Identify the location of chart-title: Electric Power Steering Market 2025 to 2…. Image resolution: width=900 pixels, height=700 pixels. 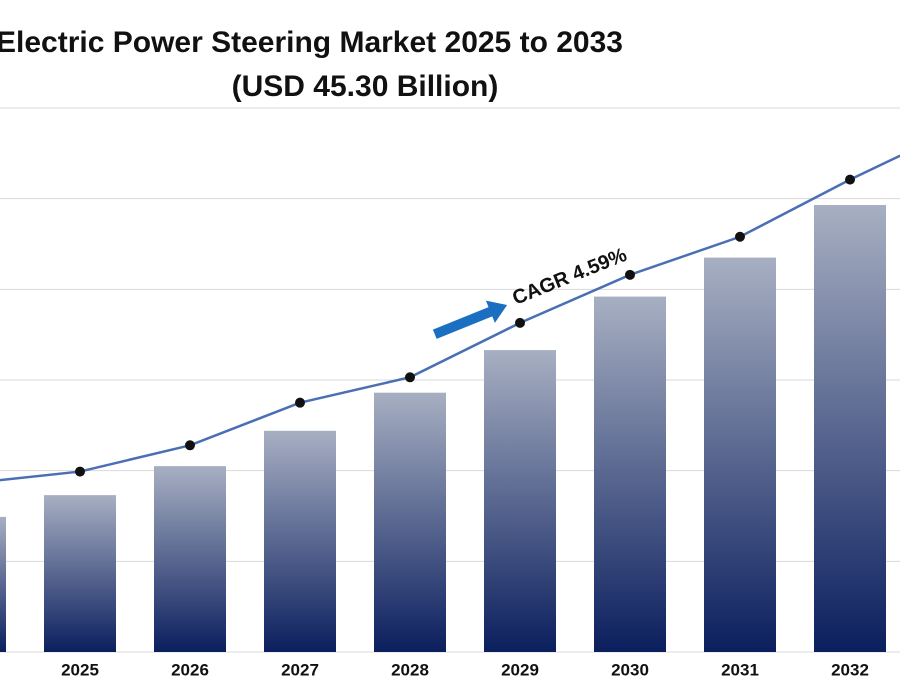
(311, 42).